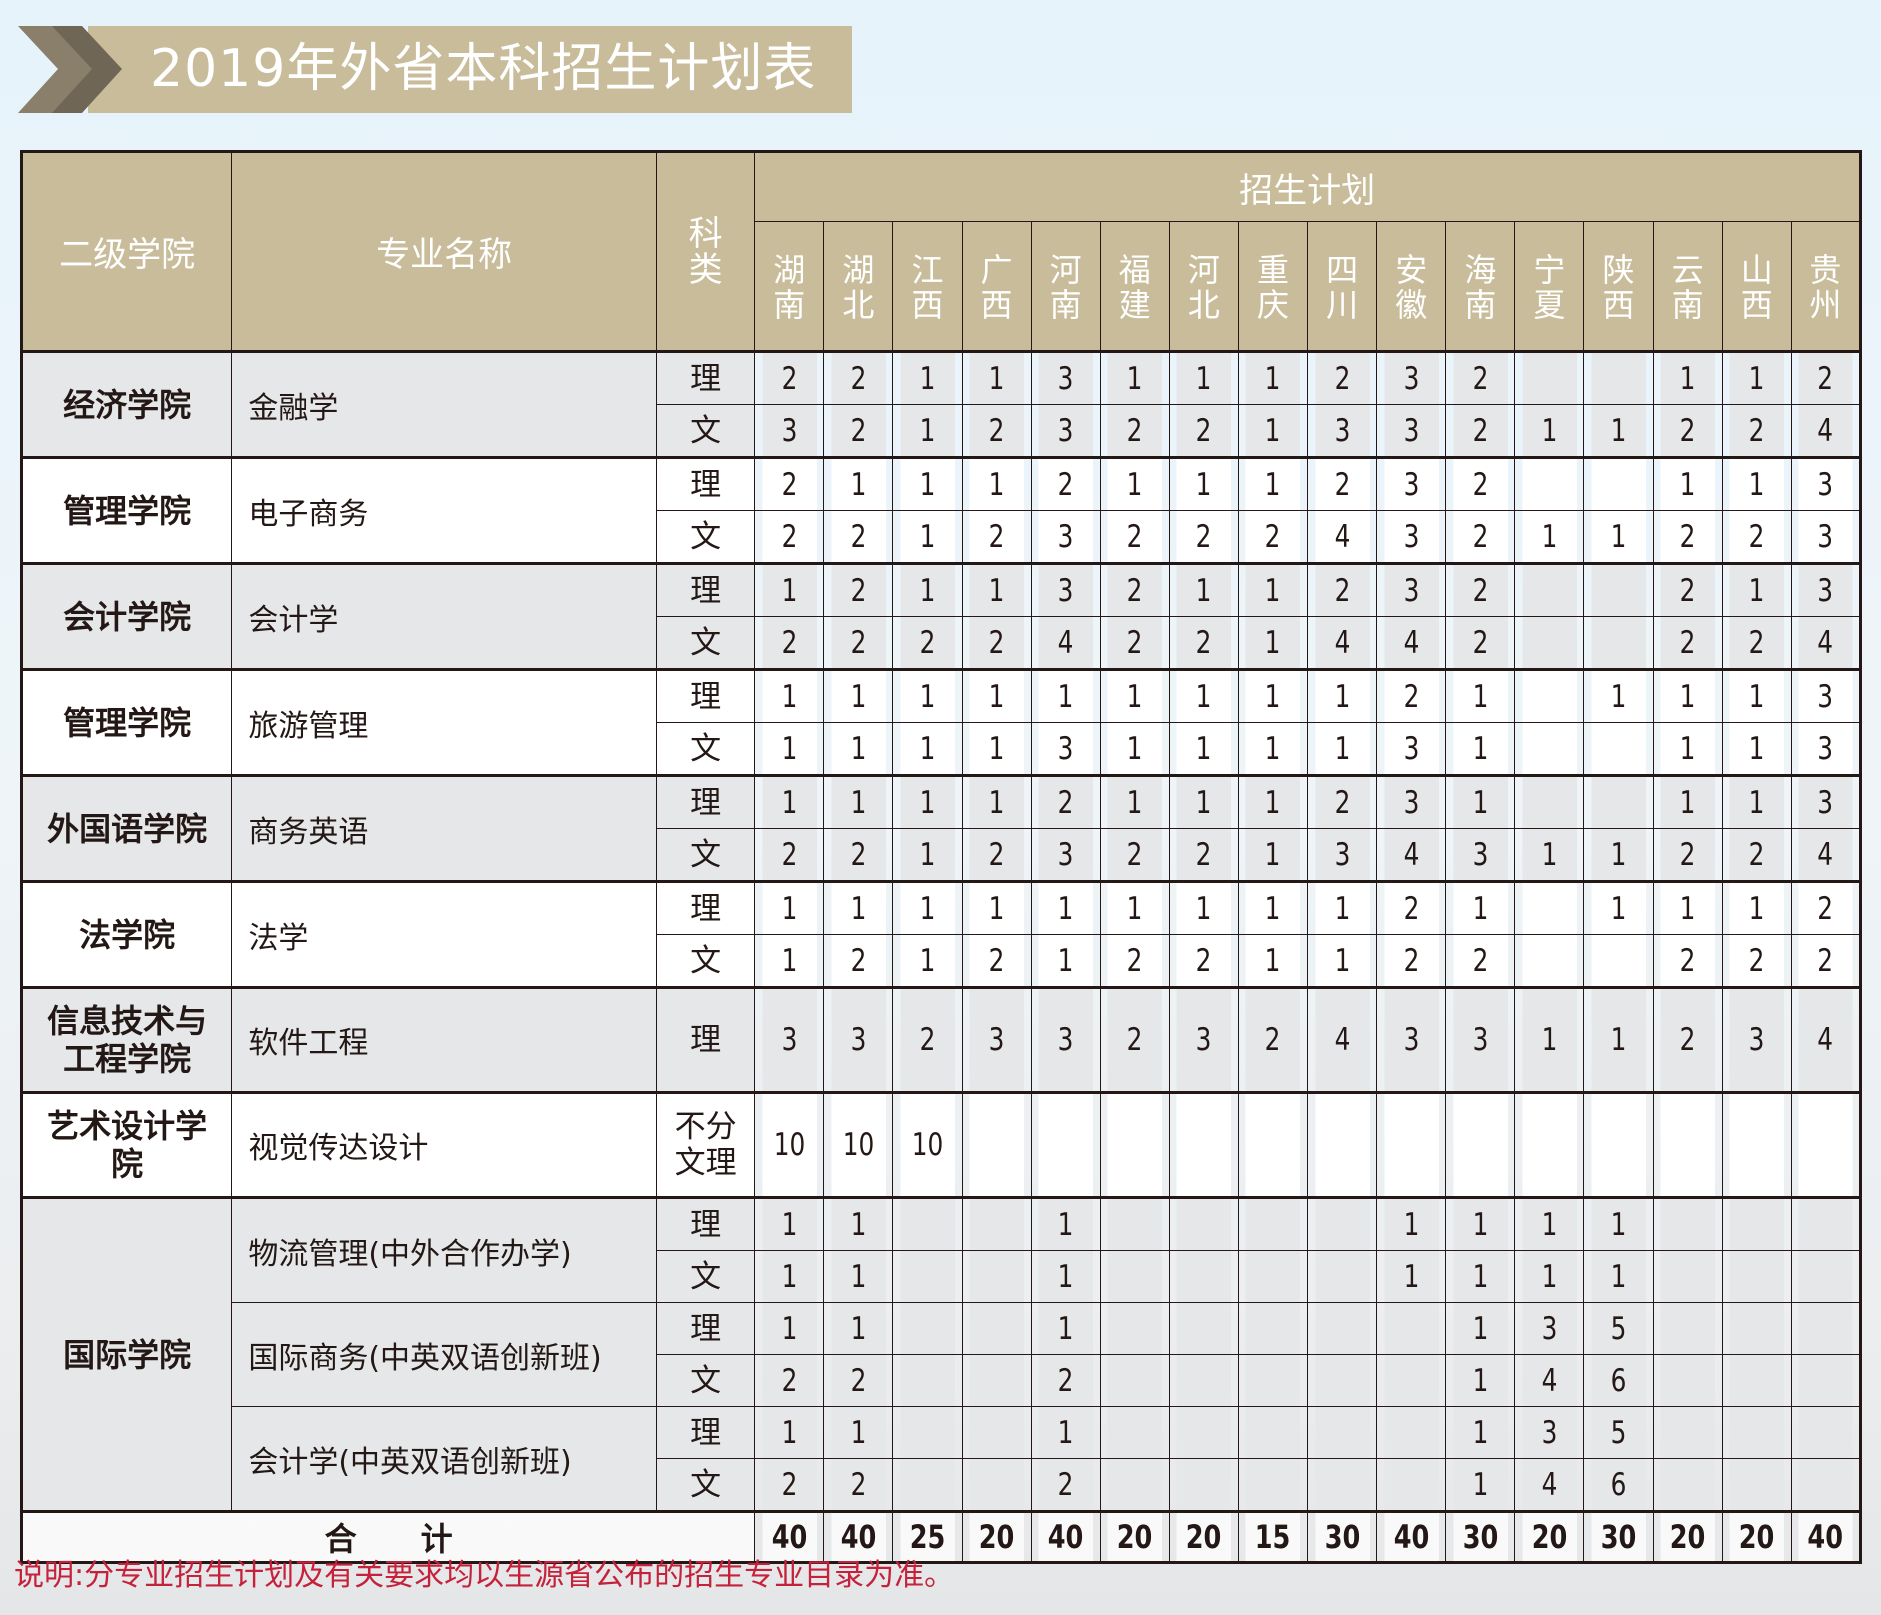  What do you see at coordinates (484, 1575) in the screenshot?
I see `footnote: 说明:分专业招生计划及有关要求均以生源省公布的招生专业目录为准。` at bounding box center [484, 1575].